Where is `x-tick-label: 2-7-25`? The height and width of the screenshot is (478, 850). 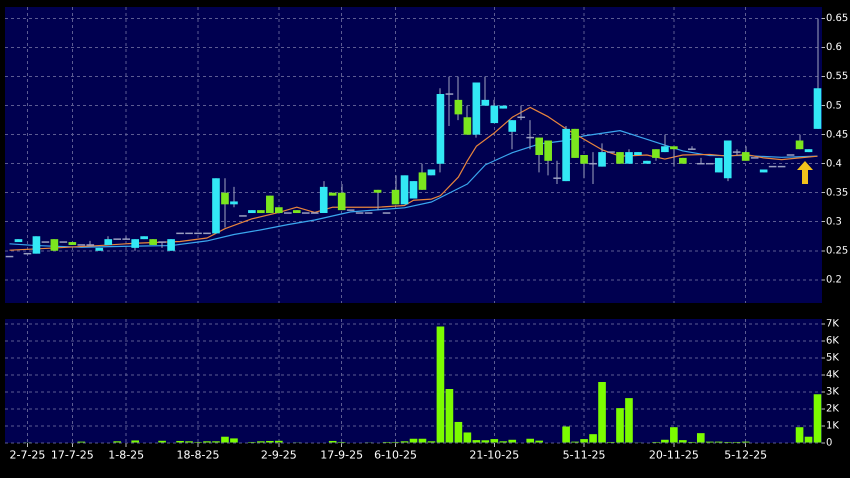 x-tick-label: 2-7-25 is located at coordinates (27, 455).